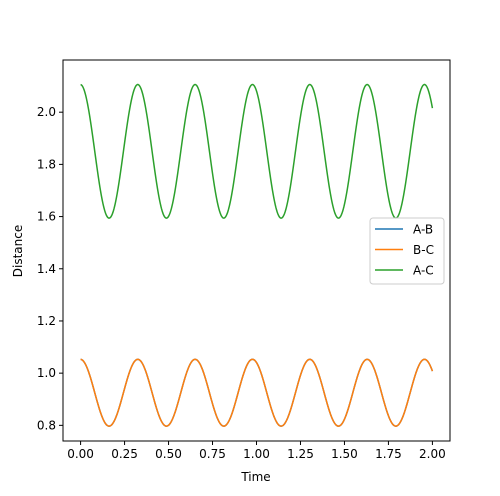 Image resolution: width=500 pixels, height=496 pixels. I want to click on y-axis-label: Distance, so click(18, 251).